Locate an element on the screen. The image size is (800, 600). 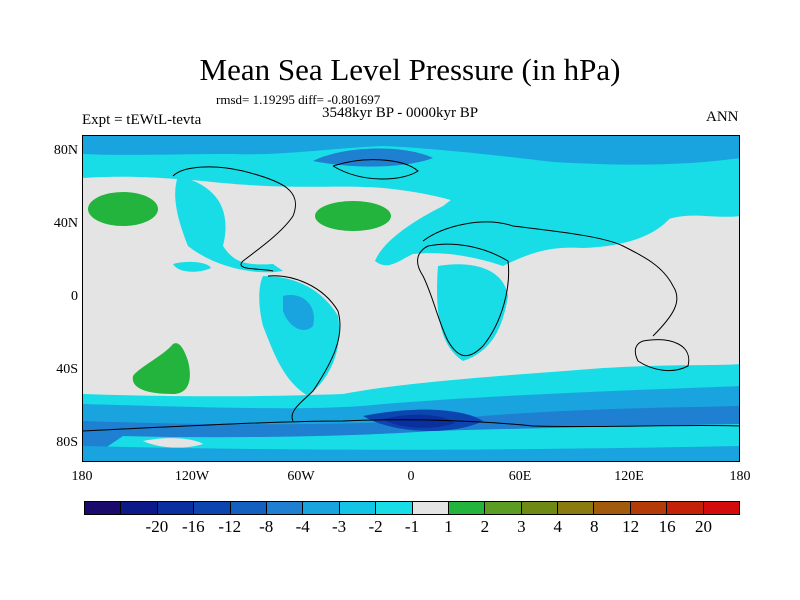
lon-label-60w: 60W is located at coordinates (301, 476).